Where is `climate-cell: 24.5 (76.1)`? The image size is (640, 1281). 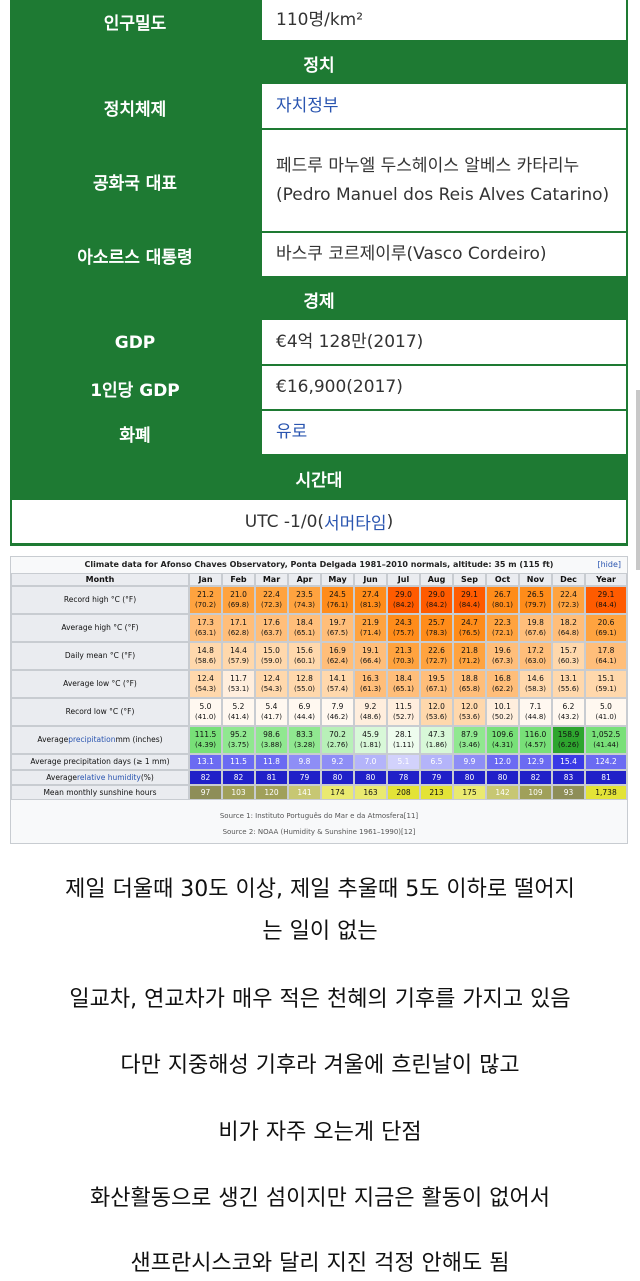 climate-cell: 24.5 (76.1) is located at coordinates (337, 600).